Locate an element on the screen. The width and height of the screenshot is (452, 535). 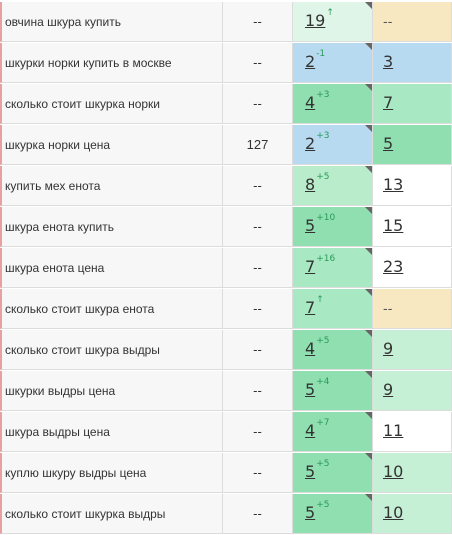
previous-position-cell: 15 is located at coordinates (412, 227).